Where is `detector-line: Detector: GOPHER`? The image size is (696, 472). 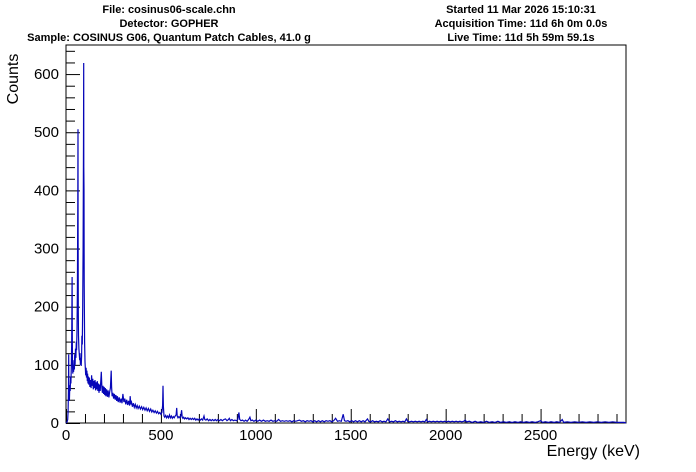 detector-line: Detector: GOPHER is located at coordinates (169, 24).